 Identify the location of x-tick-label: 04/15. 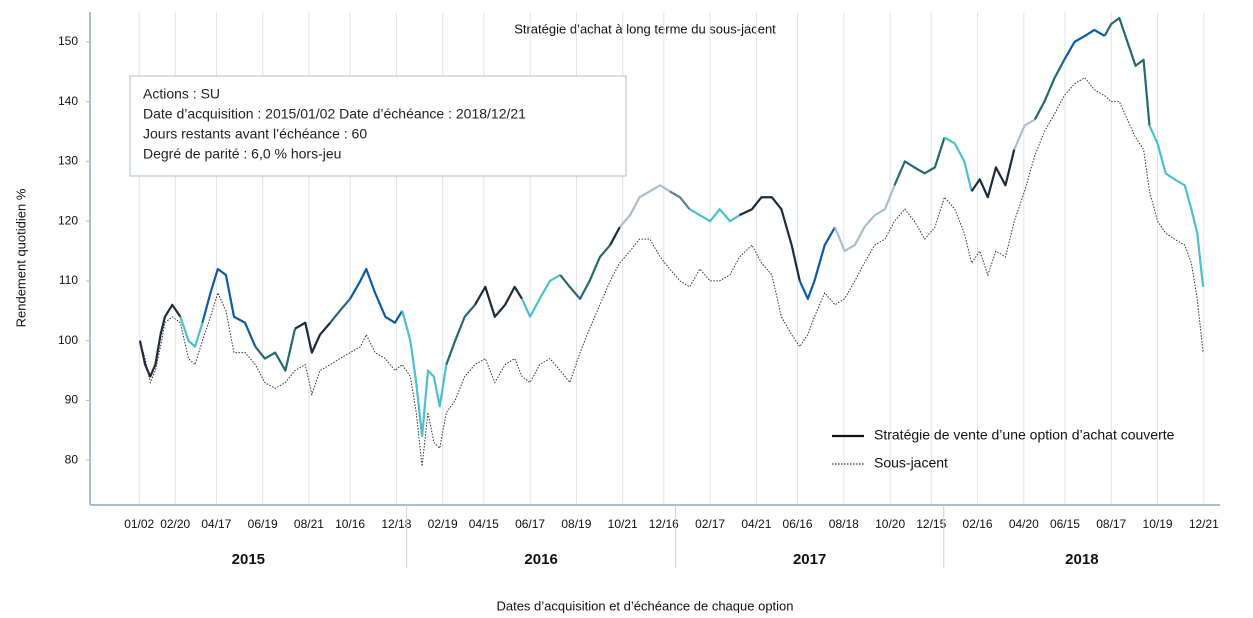
(484, 524).